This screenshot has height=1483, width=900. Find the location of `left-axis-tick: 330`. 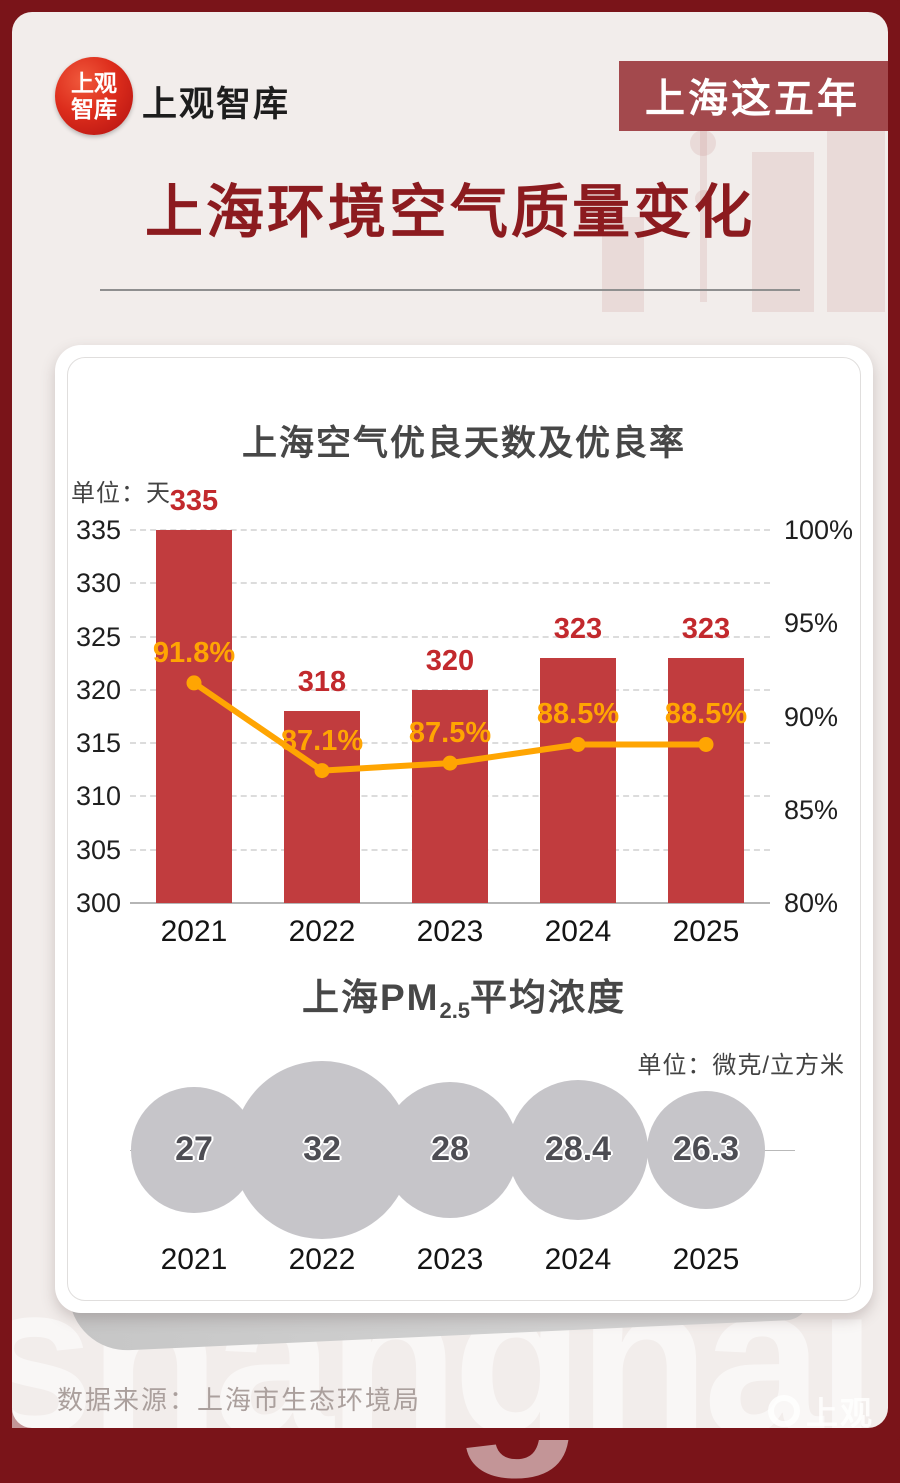

left-axis-tick: 330 is located at coordinates (98, 583).